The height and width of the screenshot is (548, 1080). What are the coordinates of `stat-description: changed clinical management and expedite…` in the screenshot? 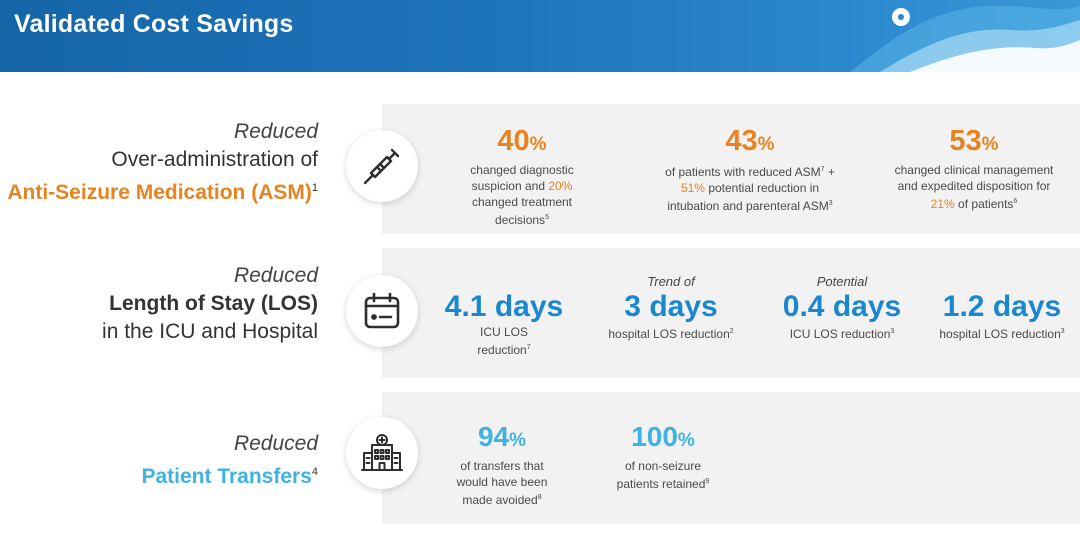 It's located at (974, 187).